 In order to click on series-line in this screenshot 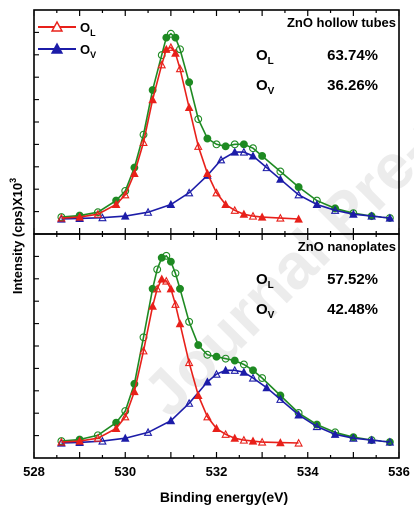, I will do `click(225, 185)`.